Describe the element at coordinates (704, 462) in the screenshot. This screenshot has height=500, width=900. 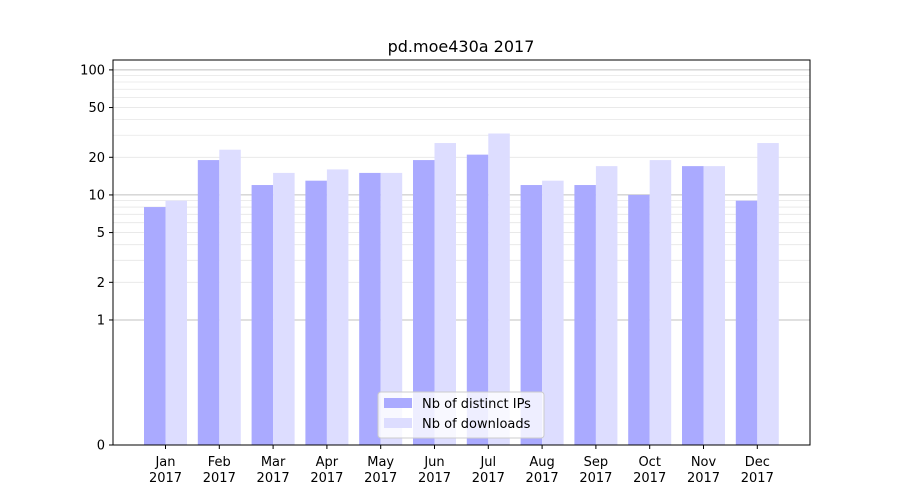
I see `x-tick-label-month: Nov` at that location.